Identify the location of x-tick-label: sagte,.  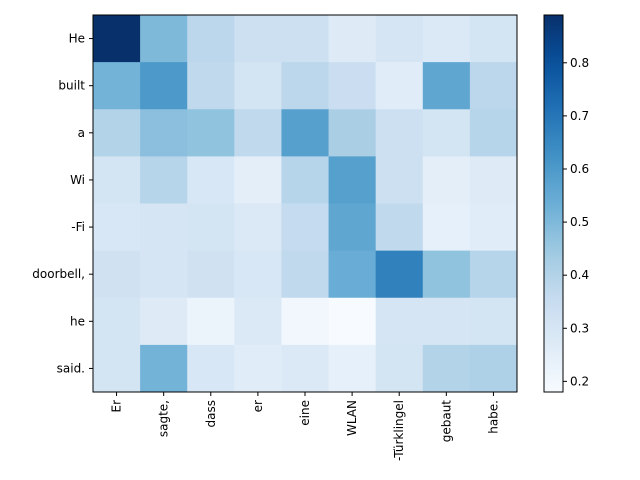
(164, 418).